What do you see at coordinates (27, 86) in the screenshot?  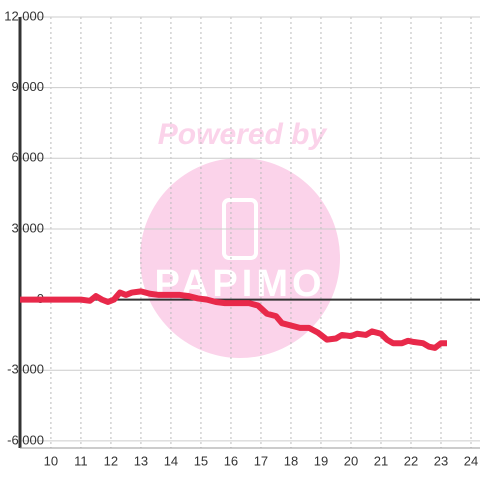 I see `y-tick-label: 9,000` at bounding box center [27, 86].